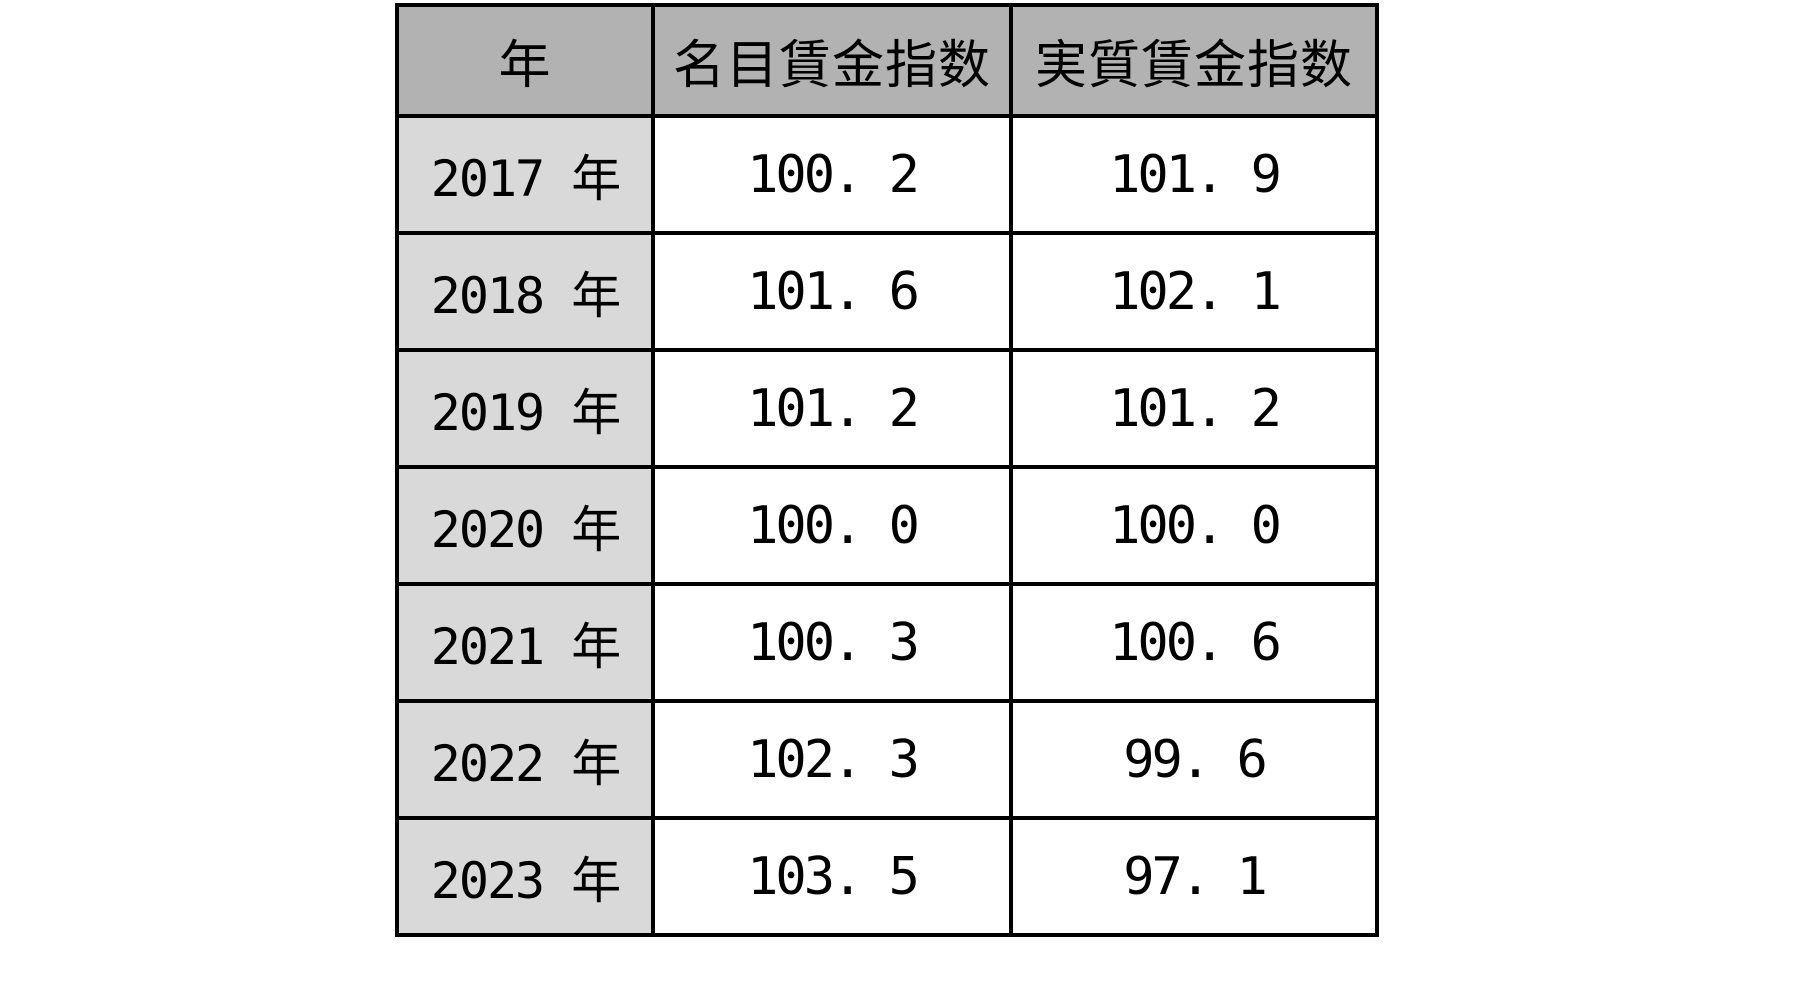  I want to click on real-wage-cell: 100. 6, so click(1194, 642).